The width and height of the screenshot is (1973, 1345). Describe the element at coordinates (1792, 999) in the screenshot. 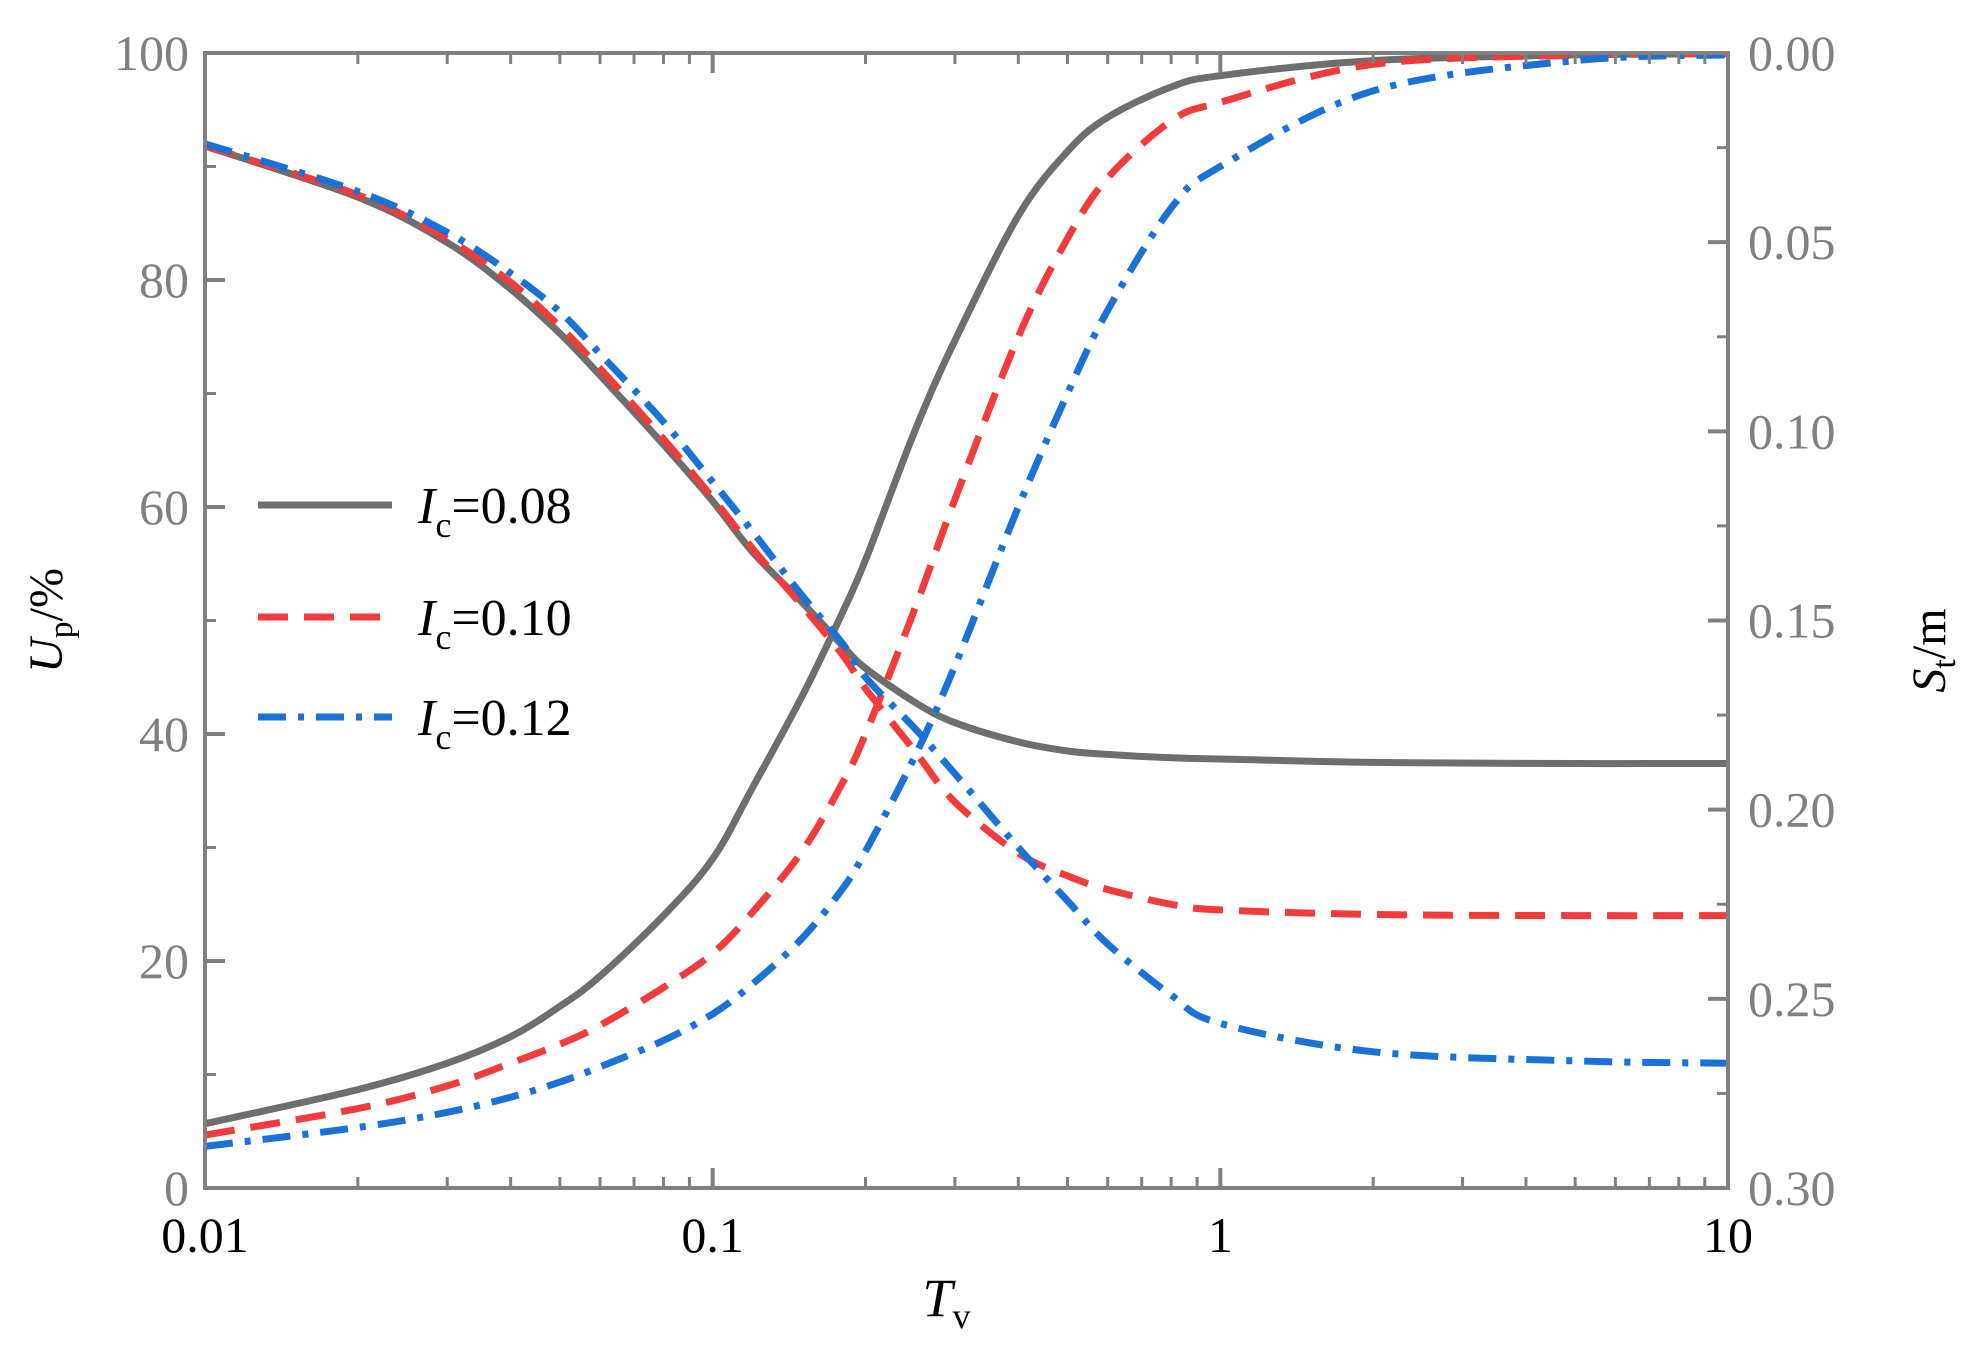

I see `y-right-tick-label: 0.25` at that location.